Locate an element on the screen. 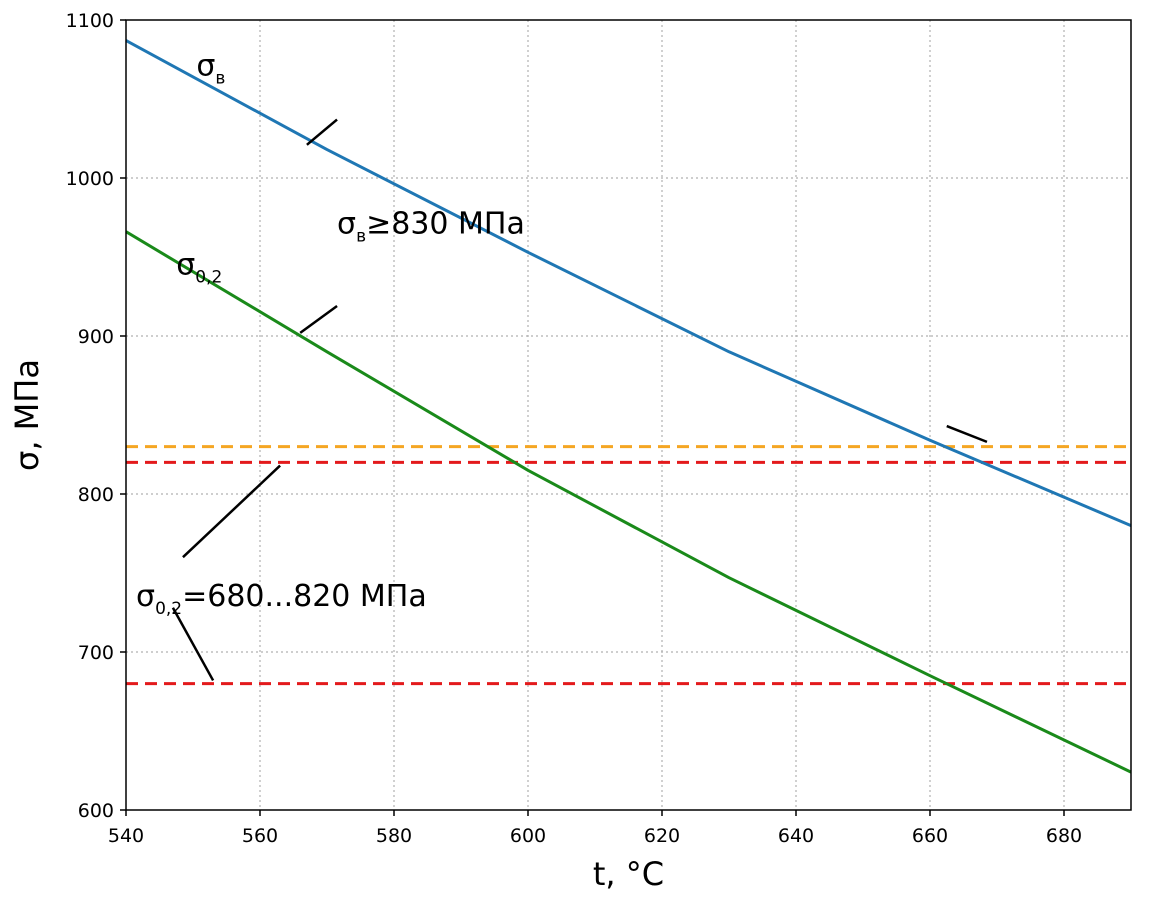  x-axis-title: t, °C is located at coordinates (628, 874).